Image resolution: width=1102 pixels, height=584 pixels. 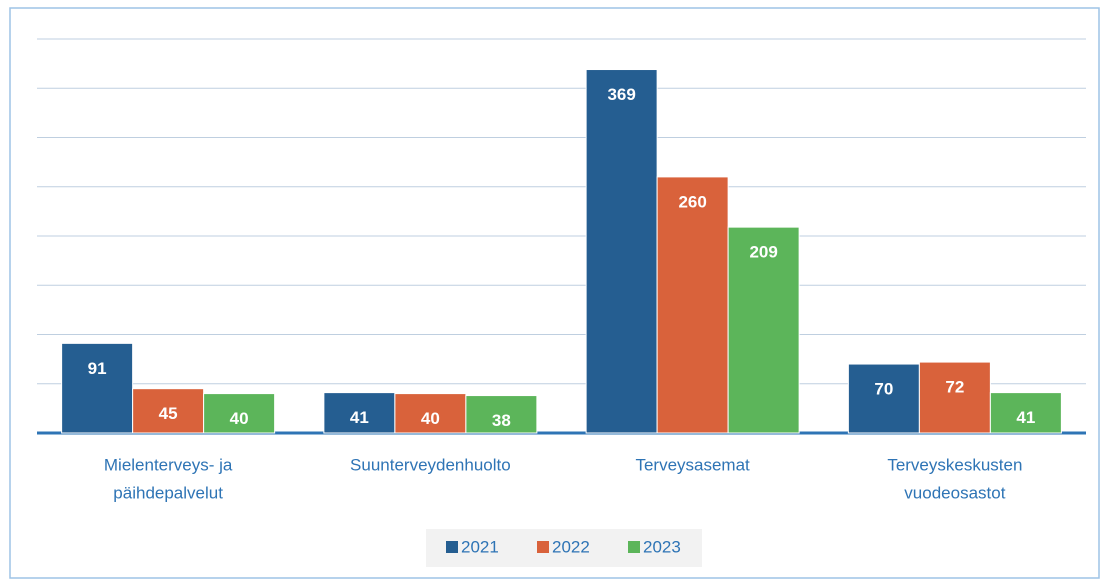 I want to click on x-tick-label: Suunterveydenhuolto, so click(x=430, y=464).